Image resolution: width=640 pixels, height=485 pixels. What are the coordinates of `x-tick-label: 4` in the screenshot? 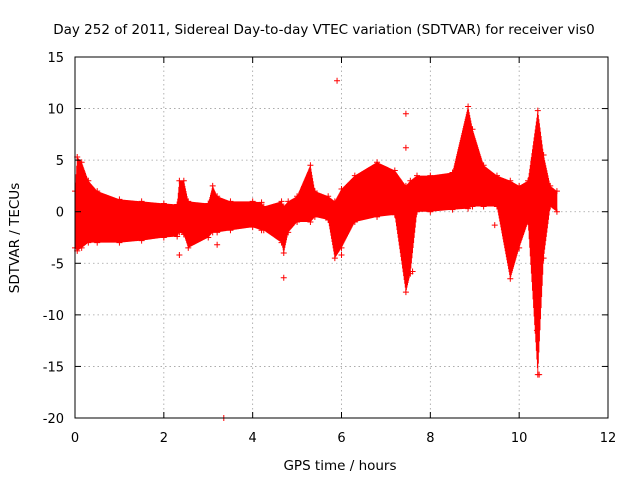 It's located at (253, 438).